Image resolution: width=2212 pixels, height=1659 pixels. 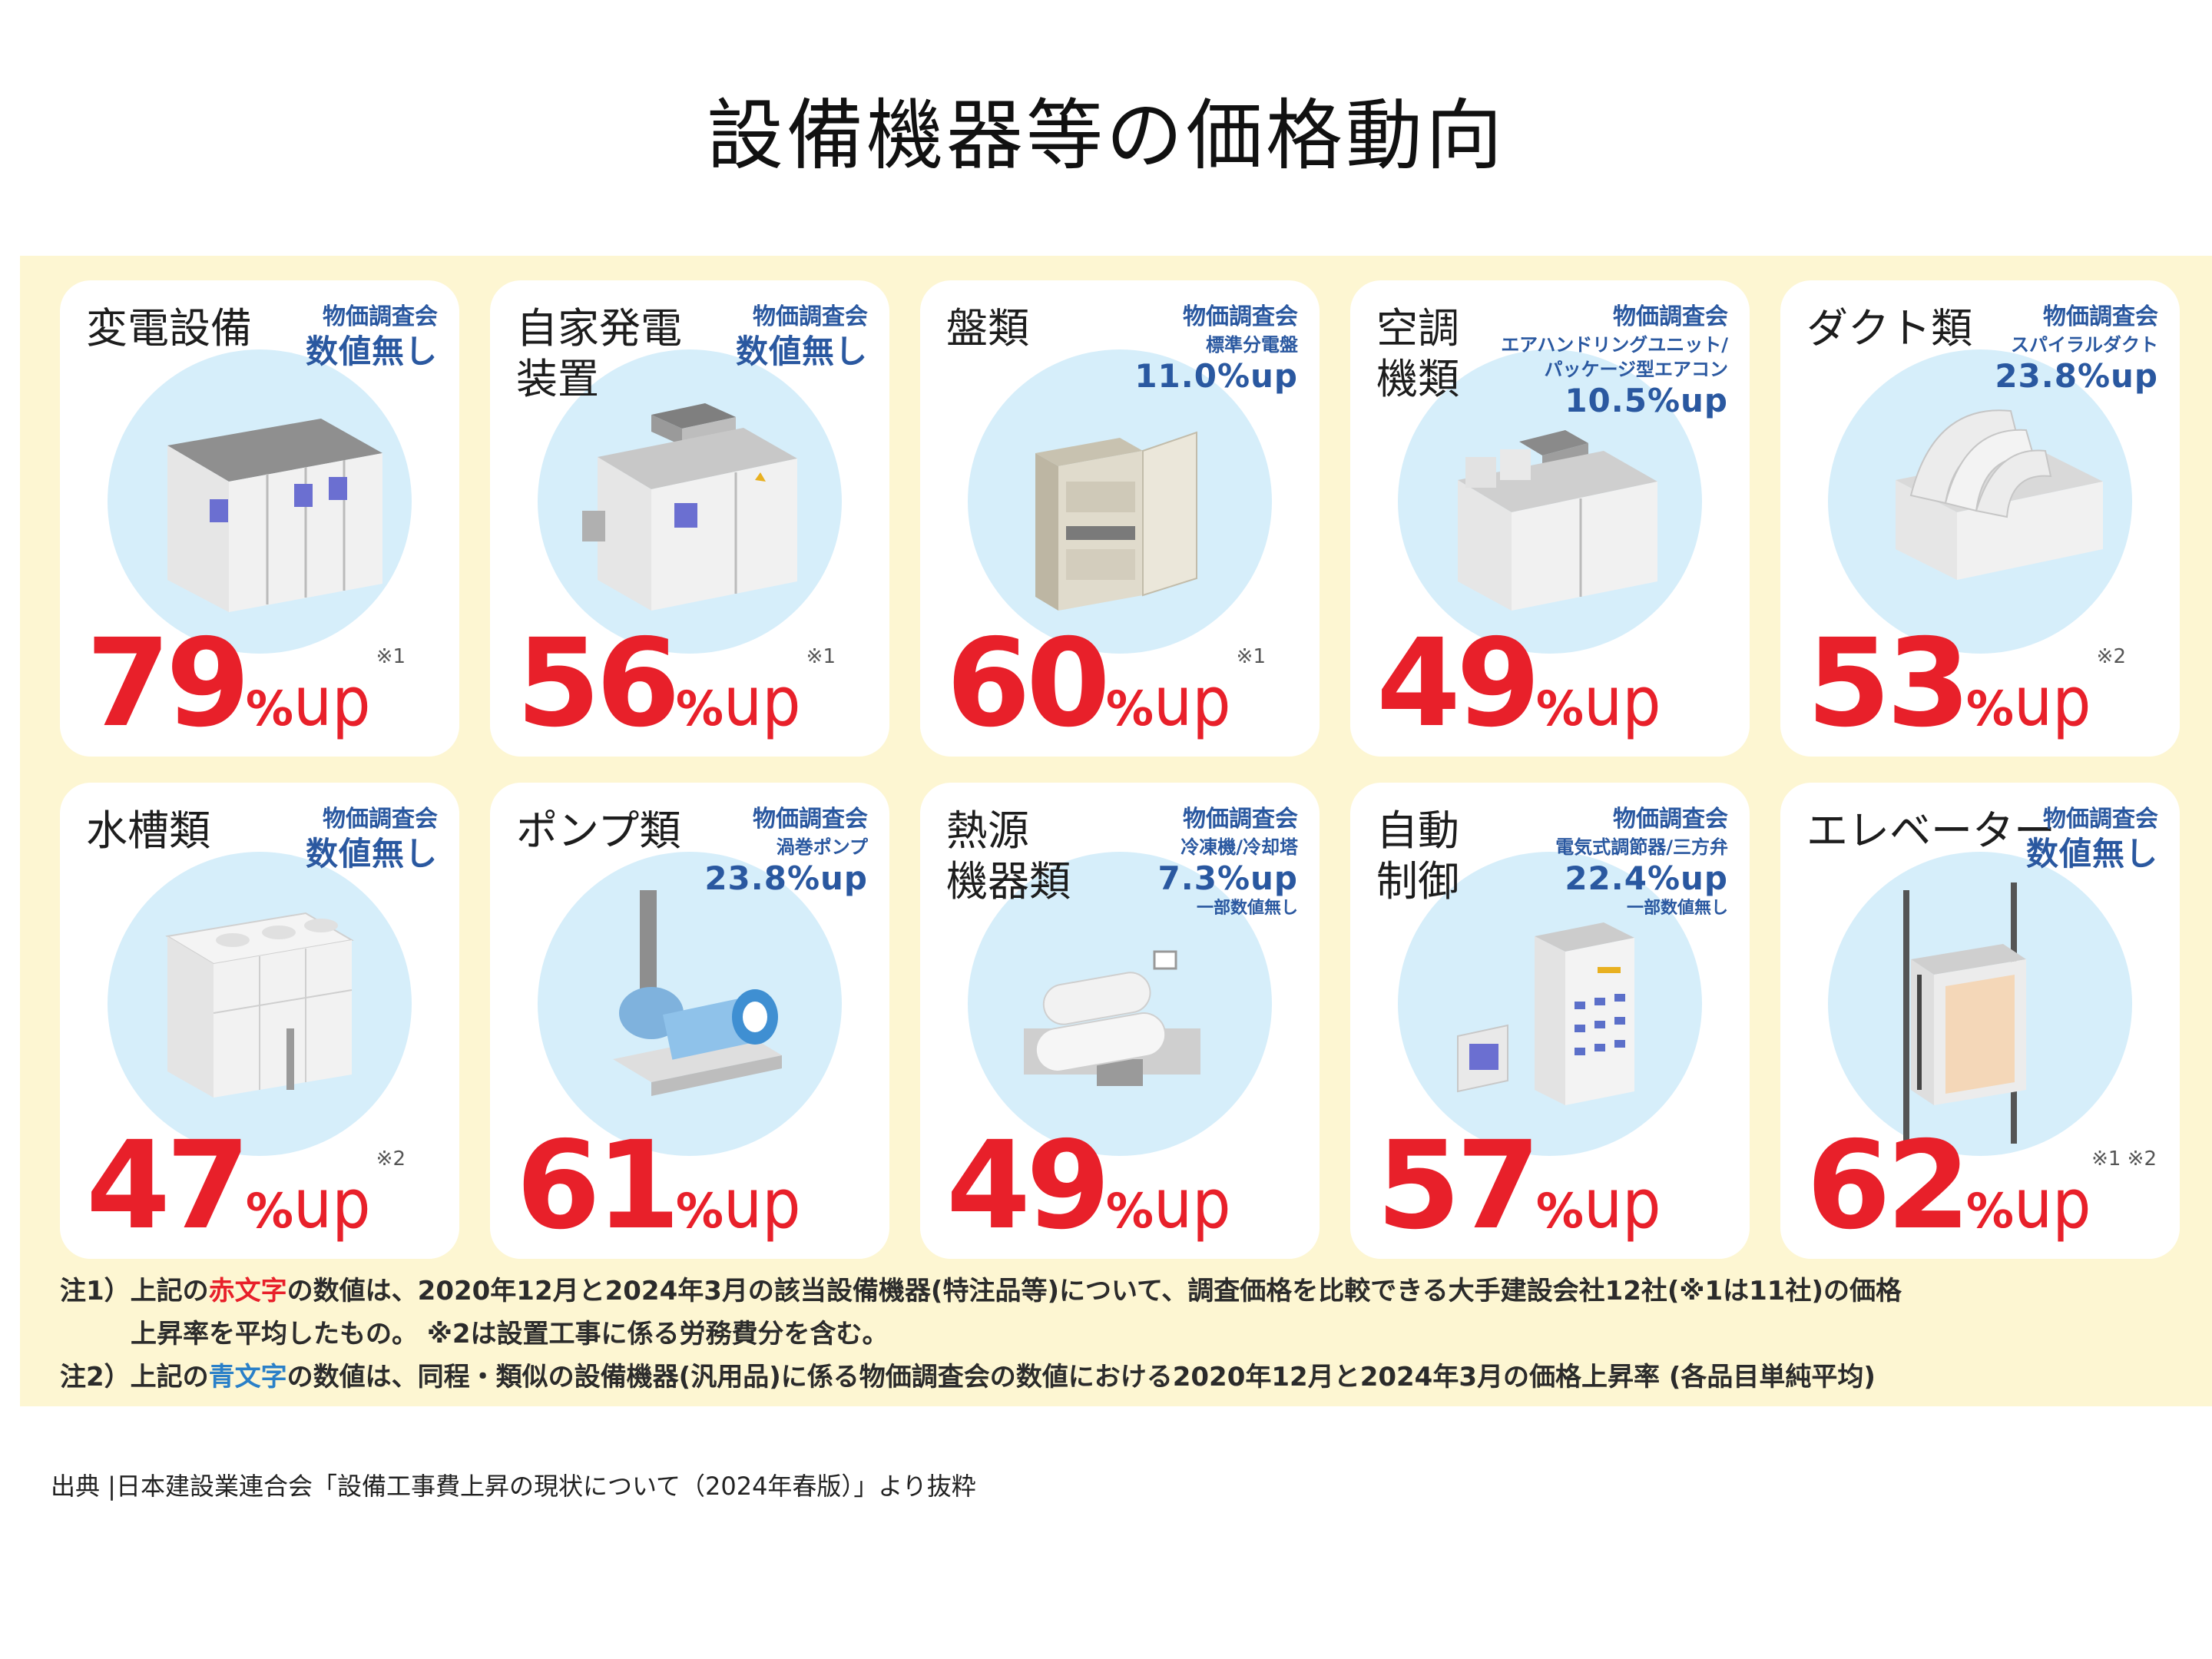 What do you see at coordinates (1009, 856) in the screenshot?
I see `card-name: 熱源 機器類` at bounding box center [1009, 856].